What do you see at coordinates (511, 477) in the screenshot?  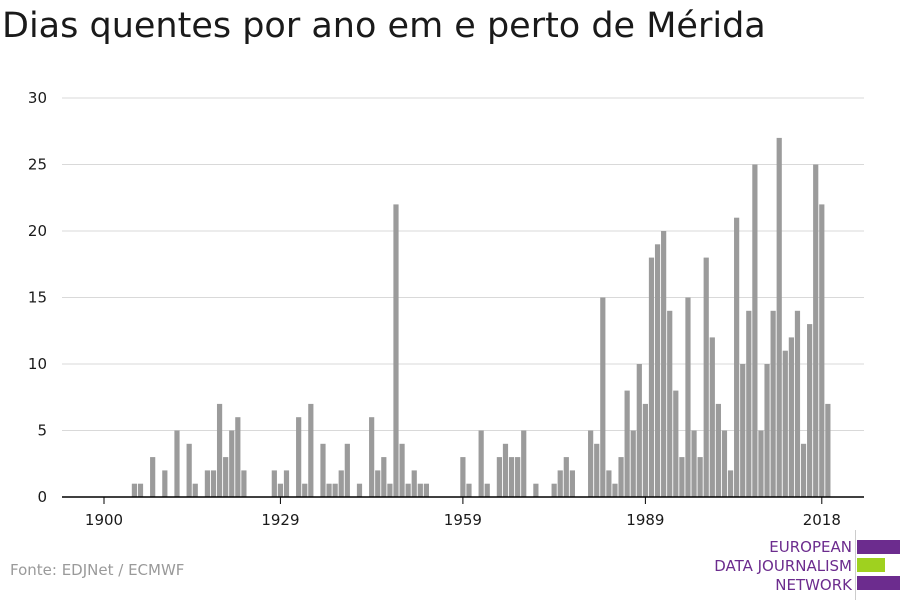 I see `bar-1967` at bounding box center [511, 477].